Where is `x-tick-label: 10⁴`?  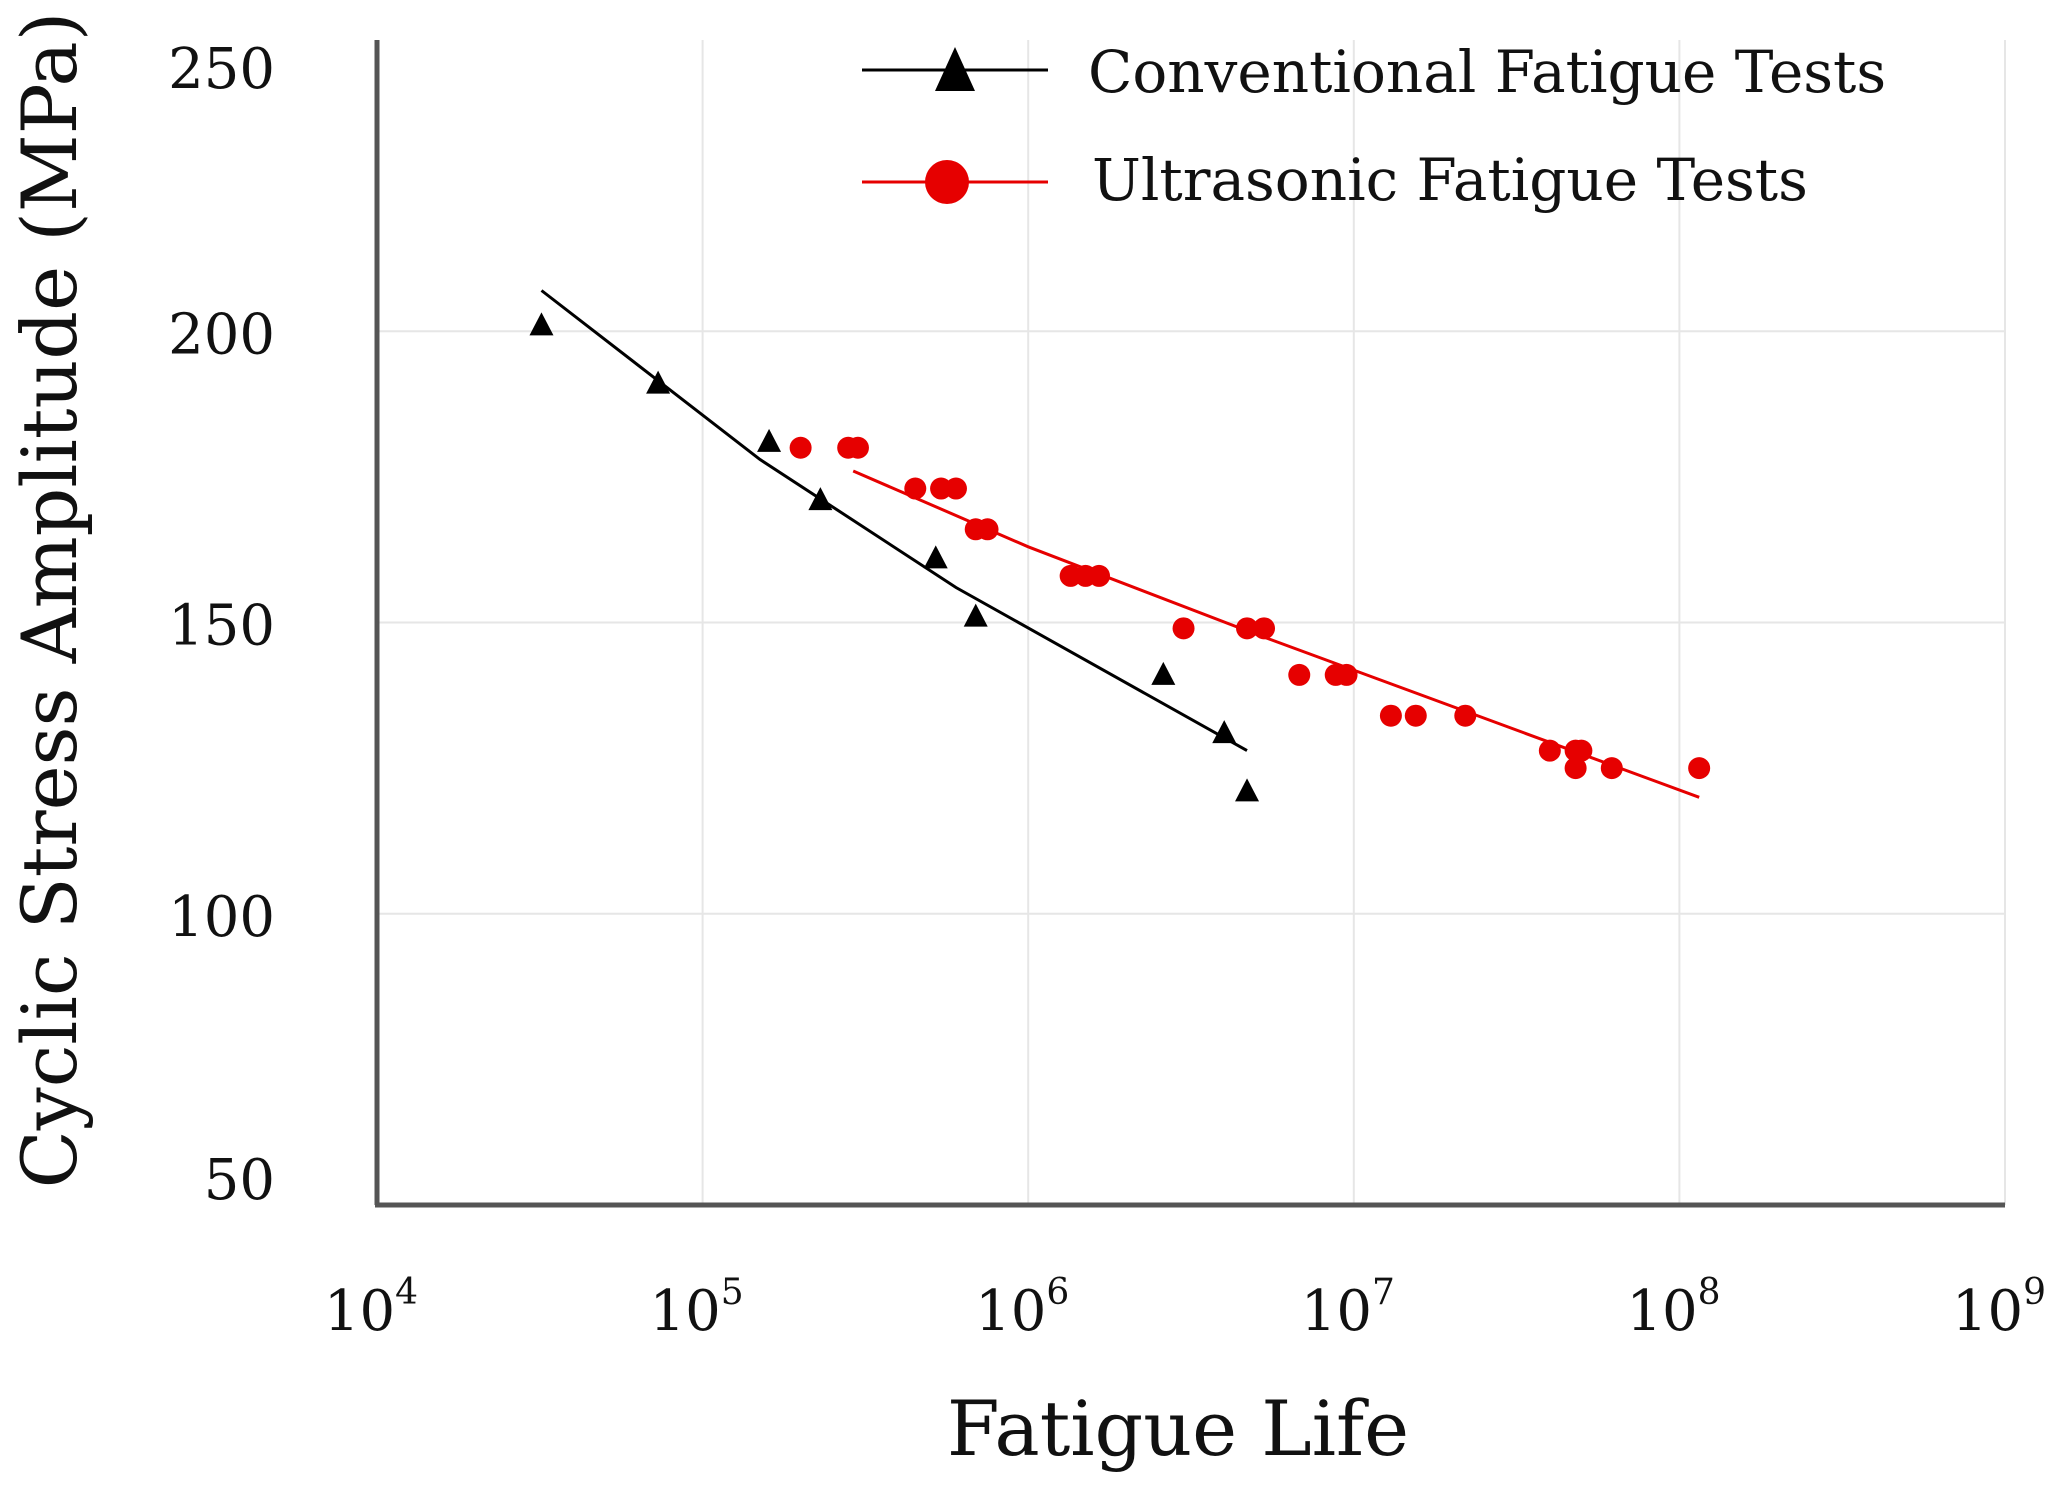
x-tick-label: 10⁴ is located at coordinates (371, 1308).